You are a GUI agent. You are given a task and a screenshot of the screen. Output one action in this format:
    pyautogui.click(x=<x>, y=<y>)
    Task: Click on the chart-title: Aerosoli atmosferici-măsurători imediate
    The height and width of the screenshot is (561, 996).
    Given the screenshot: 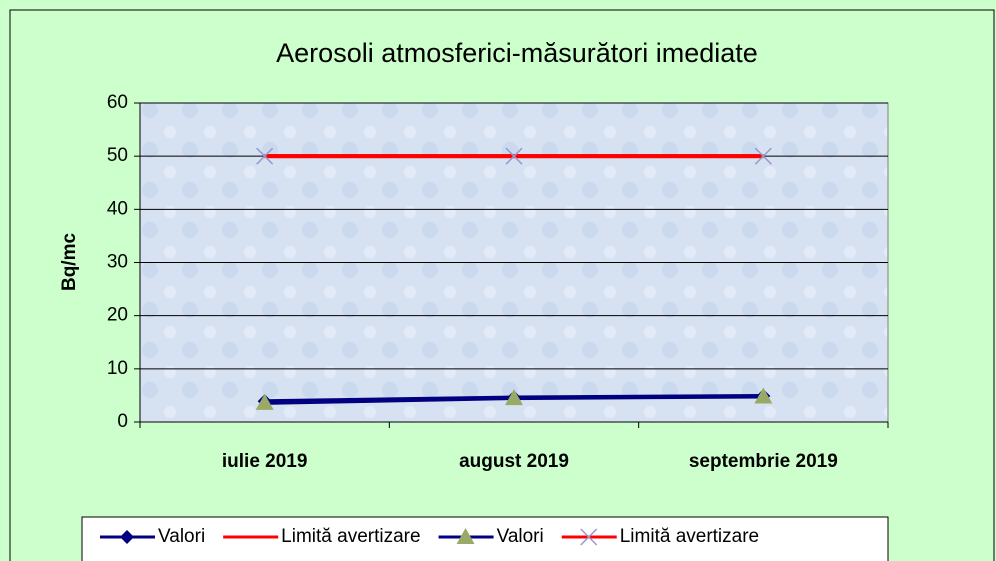 What is the action you would take?
    pyautogui.click(x=517, y=53)
    